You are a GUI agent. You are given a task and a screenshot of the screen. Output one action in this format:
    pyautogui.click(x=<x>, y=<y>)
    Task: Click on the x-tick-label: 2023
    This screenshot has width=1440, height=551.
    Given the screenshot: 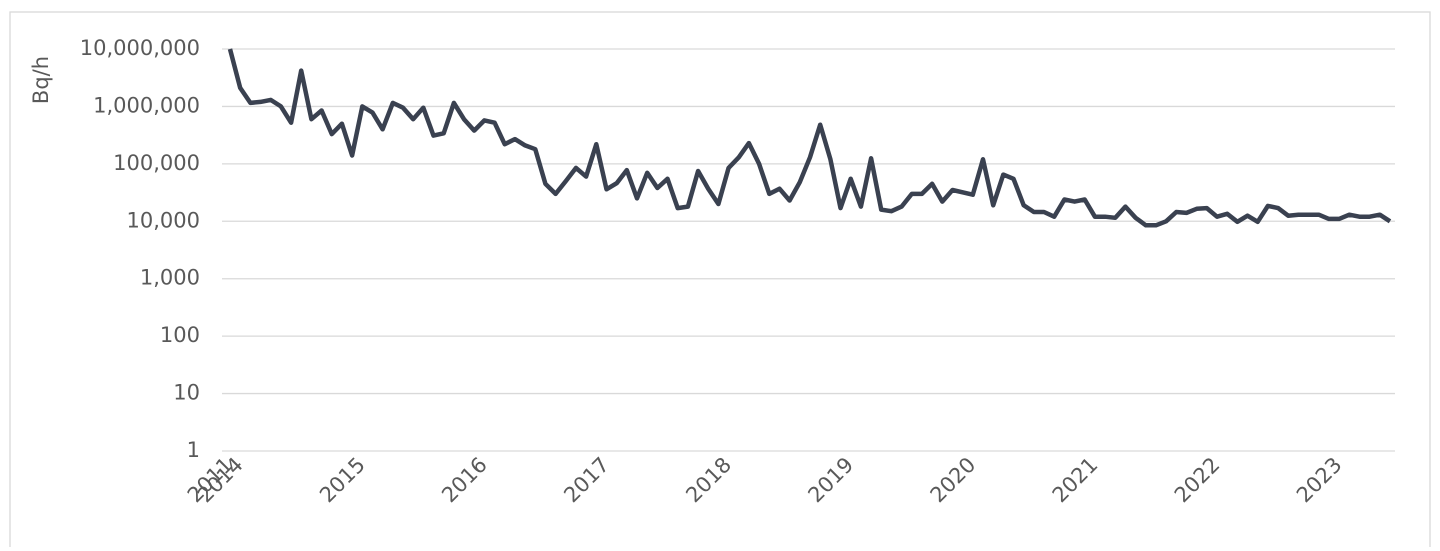 What is the action you would take?
    pyautogui.click(x=1319, y=480)
    